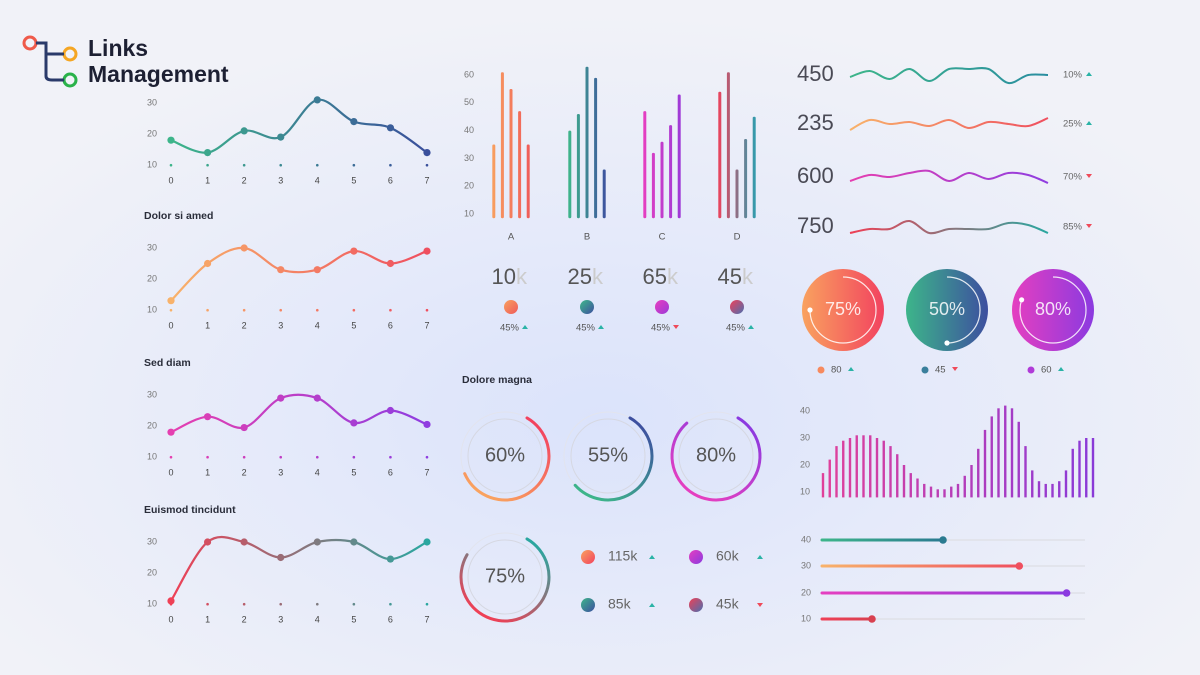  I want to click on sparkline-value: 450, so click(815, 73).